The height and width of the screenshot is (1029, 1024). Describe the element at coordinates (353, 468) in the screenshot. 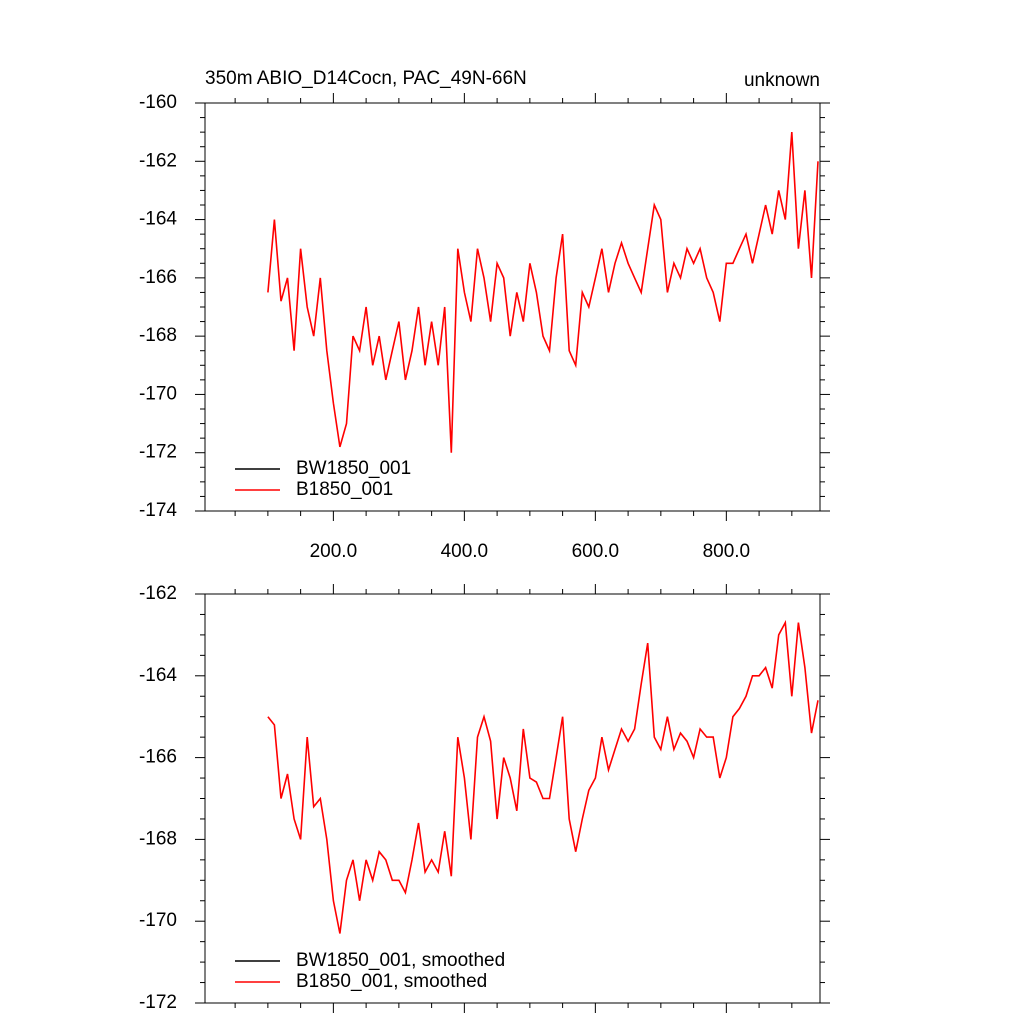

I see `legend-label: BW1850_001` at that location.